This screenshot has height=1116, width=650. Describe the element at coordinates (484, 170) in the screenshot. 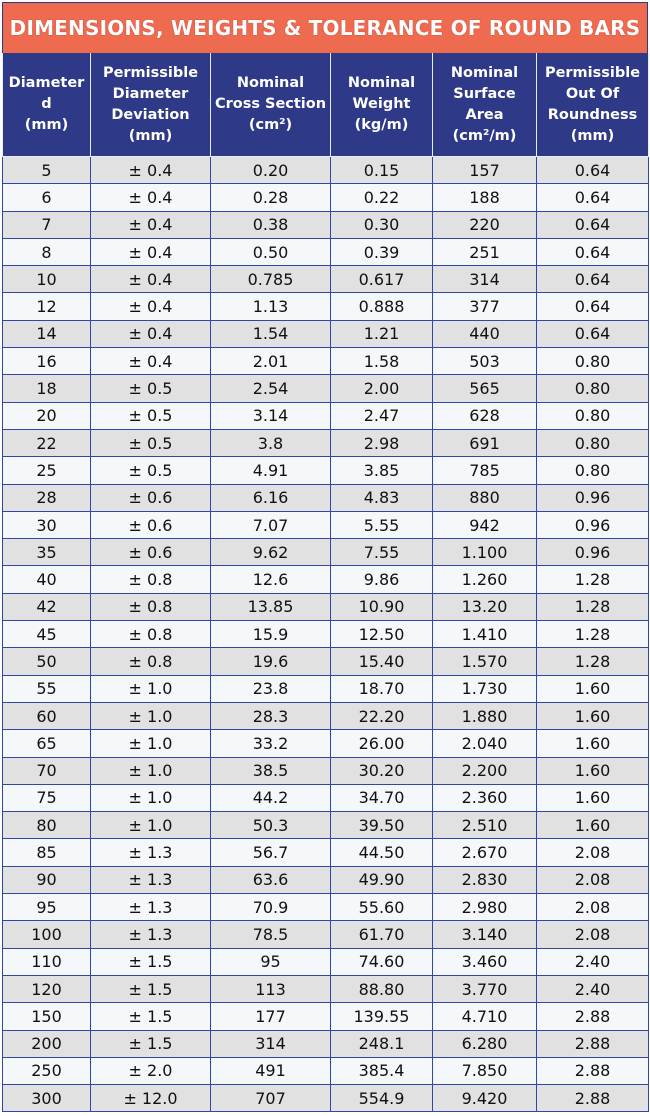

I see `cell-surface-area: 157` at that location.